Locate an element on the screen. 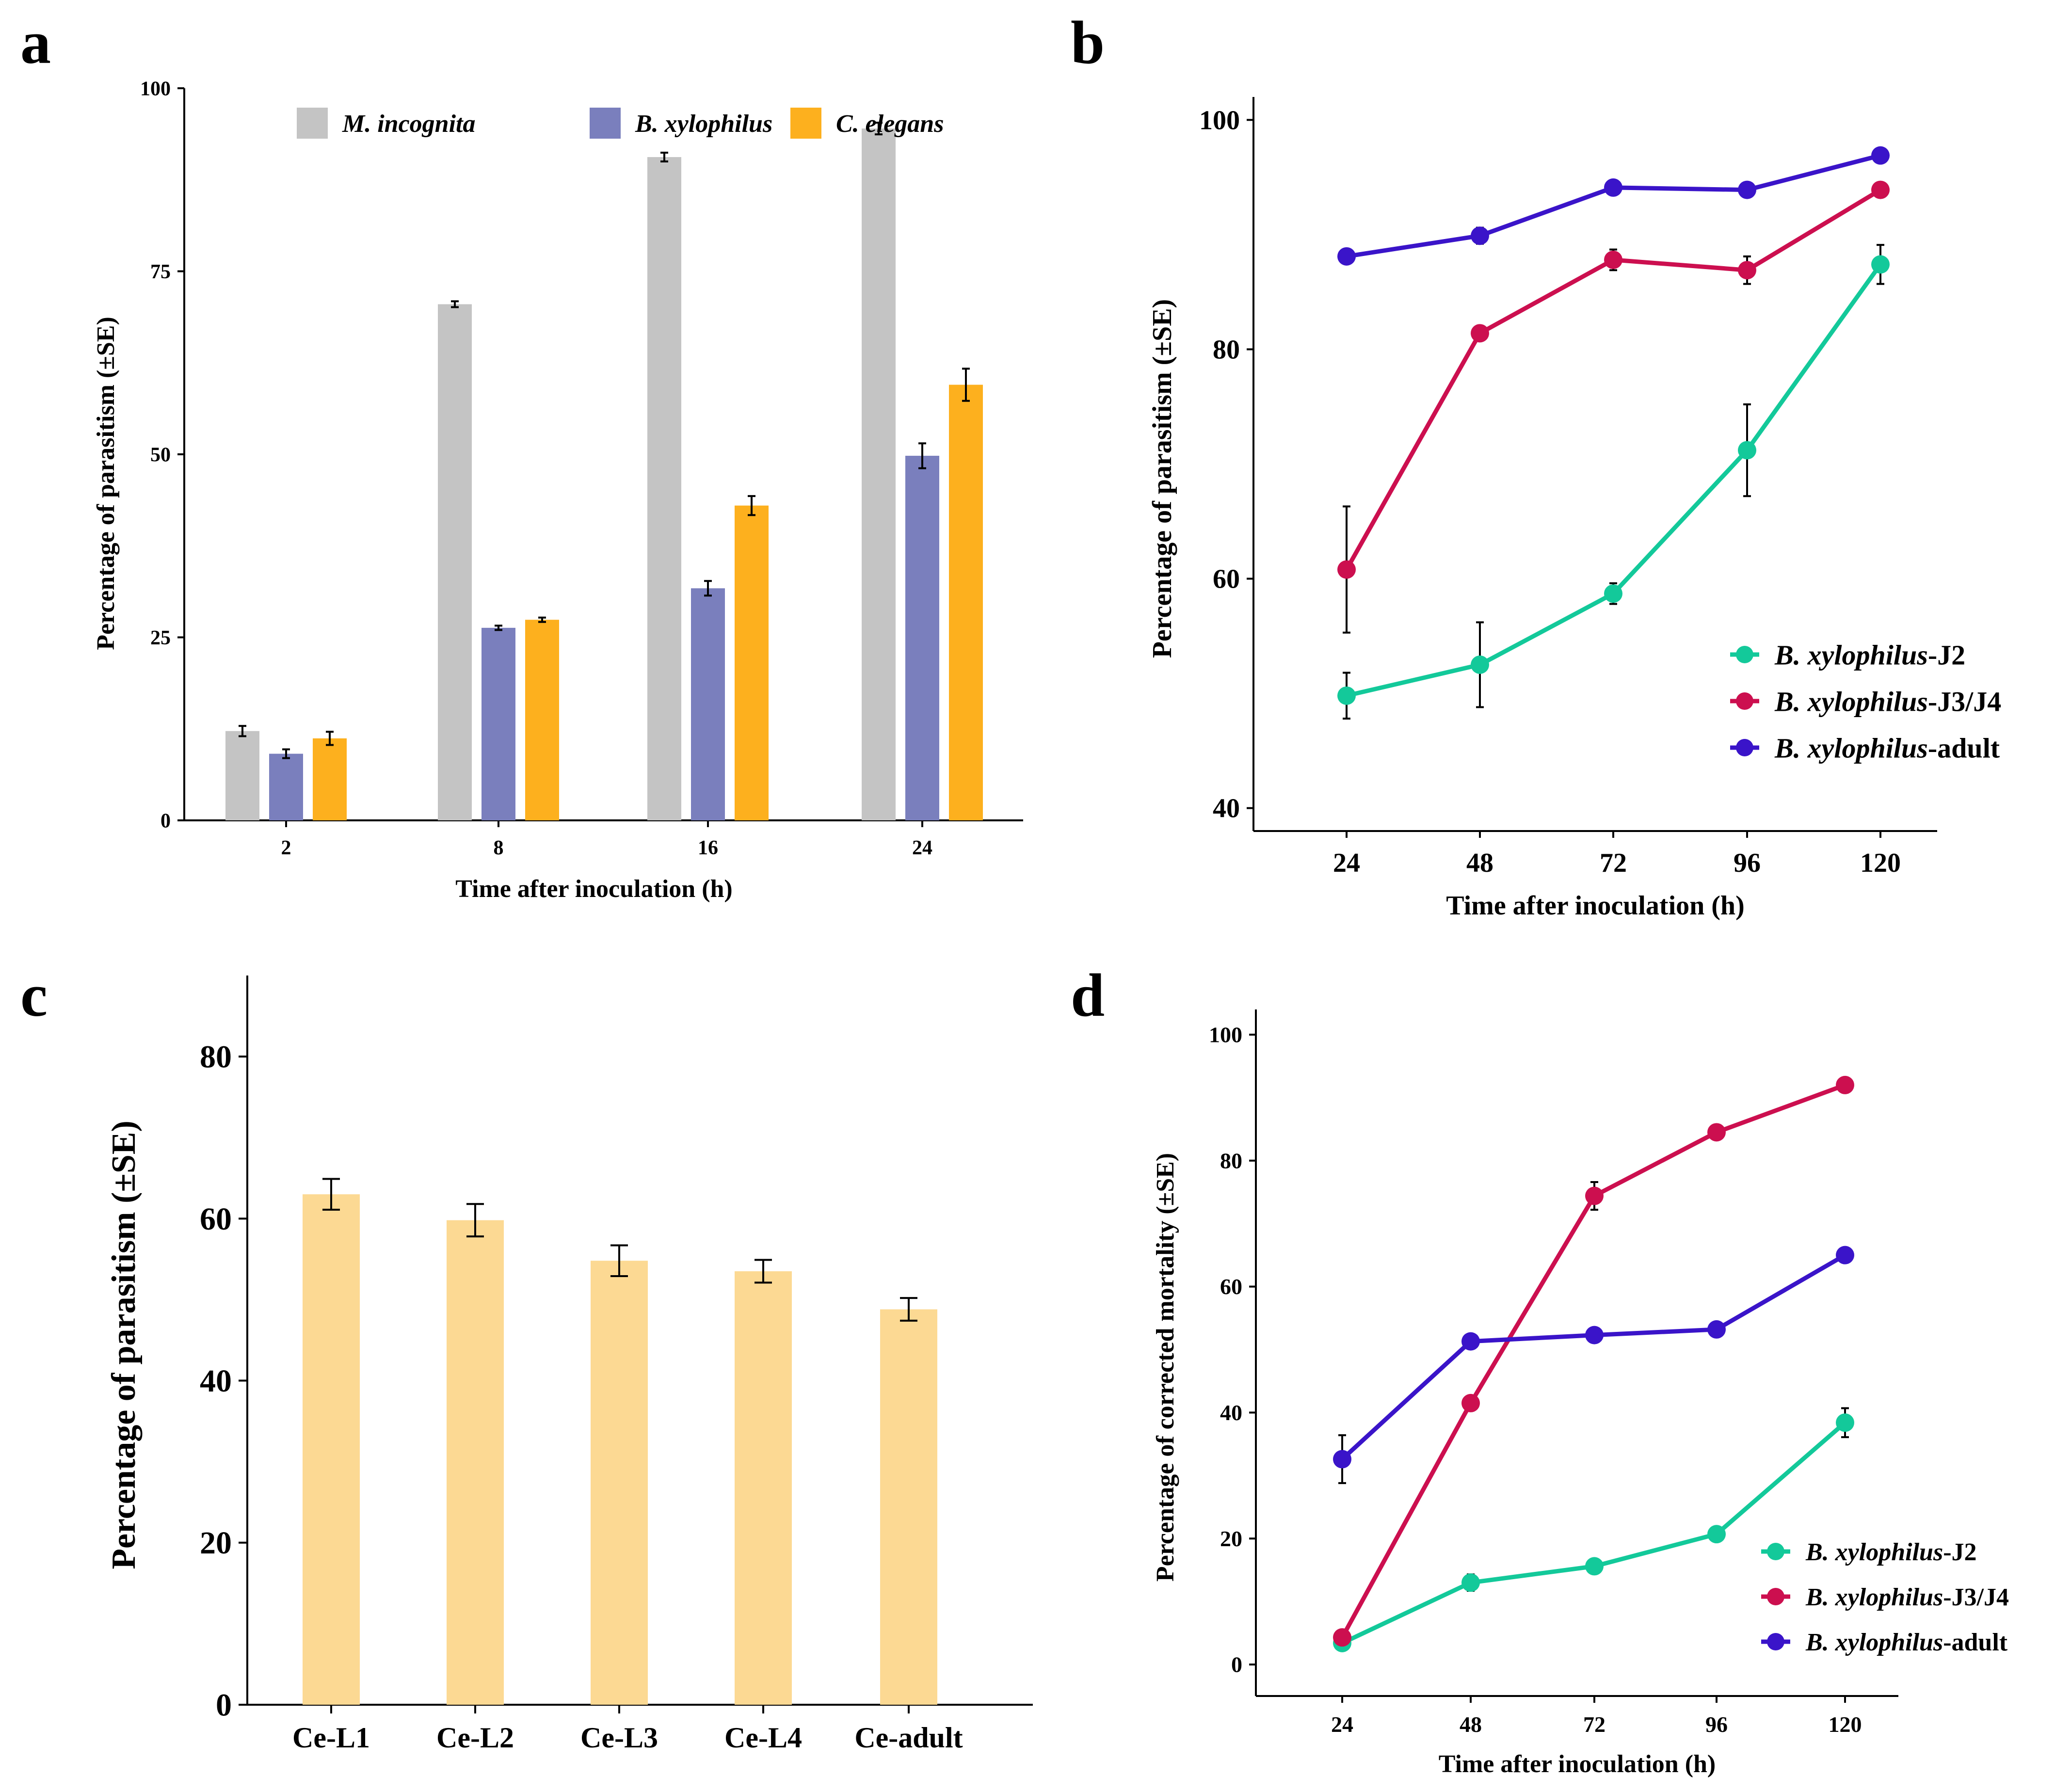  y-tick-label: 75 is located at coordinates (161, 272).